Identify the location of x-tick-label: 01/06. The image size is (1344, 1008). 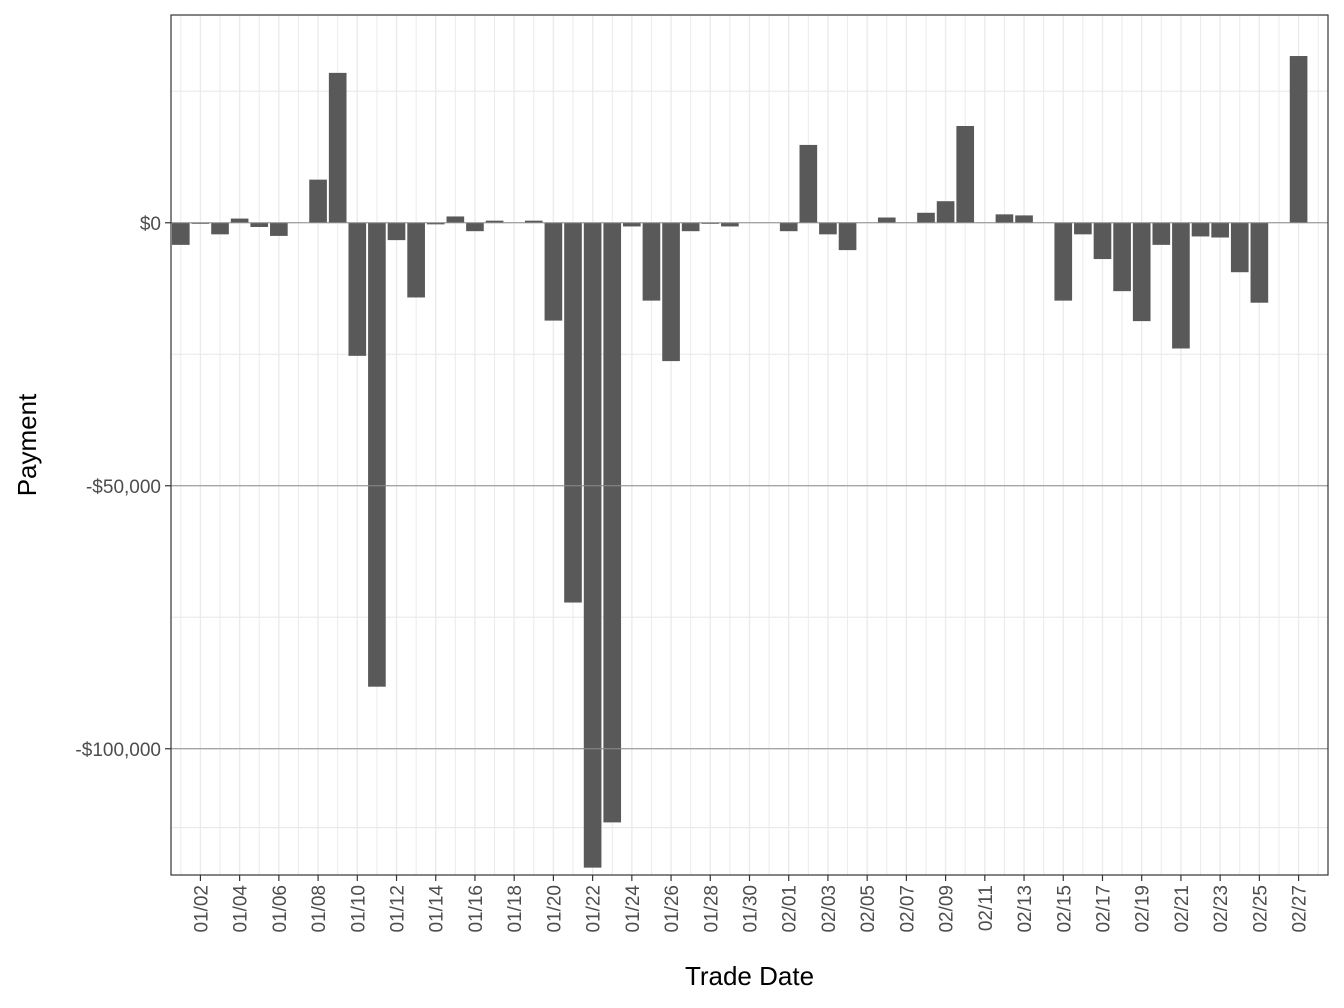
(280, 909).